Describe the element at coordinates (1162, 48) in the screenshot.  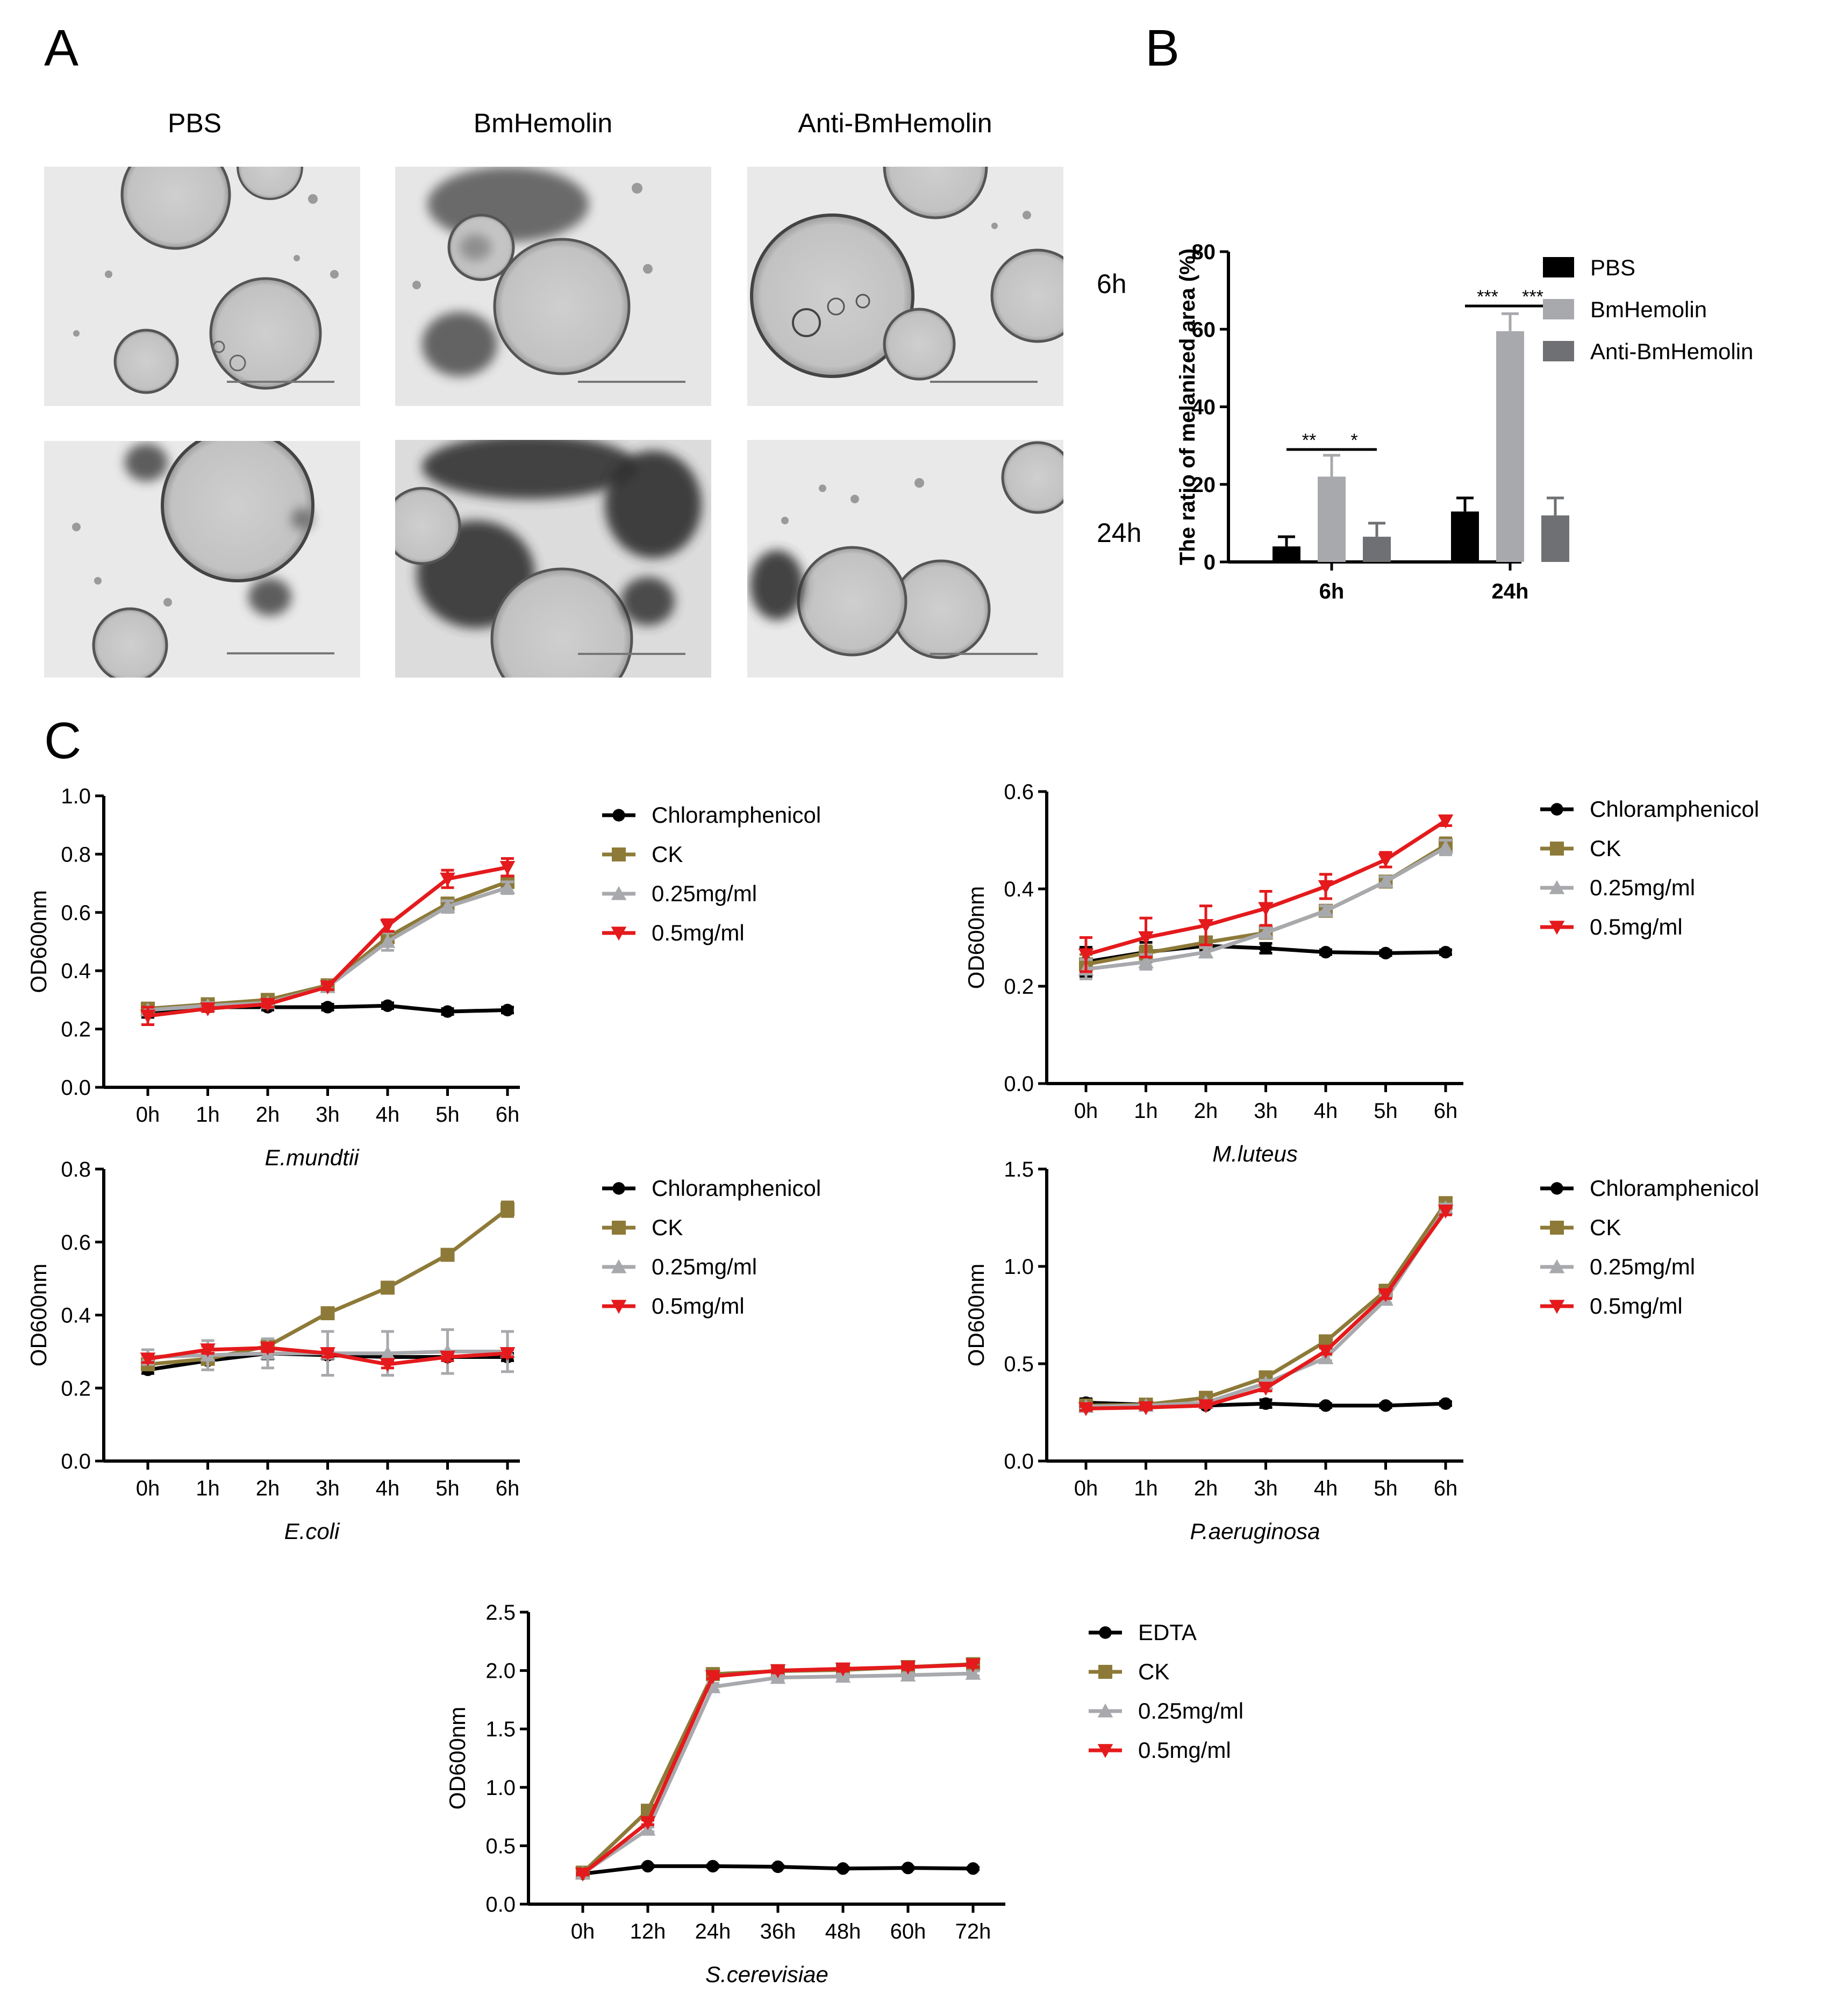
I see `panel-label-b: B` at that location.